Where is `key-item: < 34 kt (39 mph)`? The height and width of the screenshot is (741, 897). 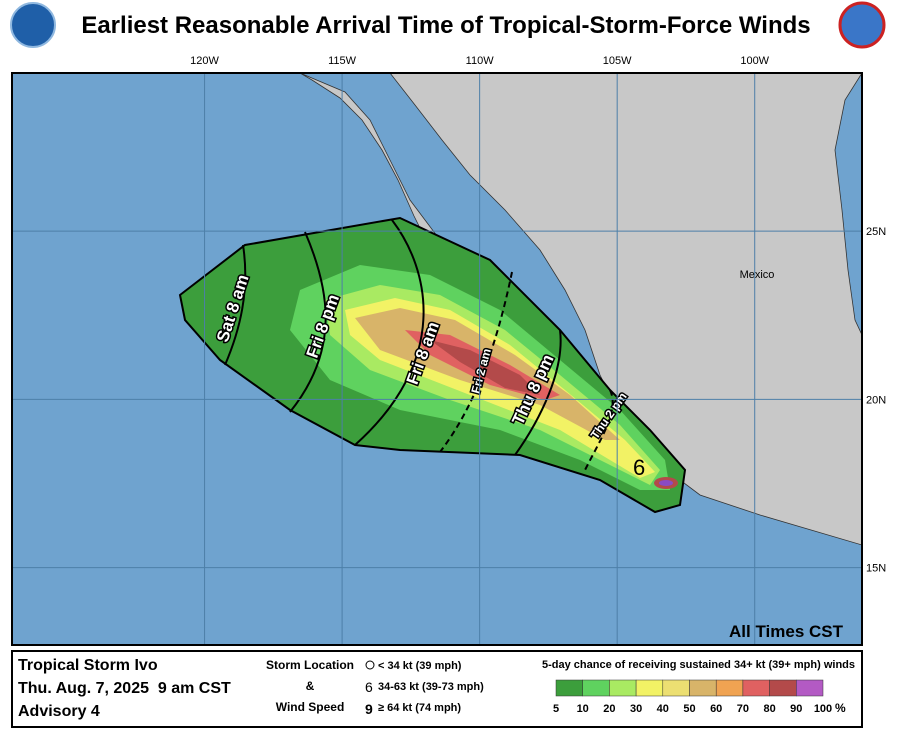 key-item: < 34 kt (39 mph) is located at coordinates (420, 666).